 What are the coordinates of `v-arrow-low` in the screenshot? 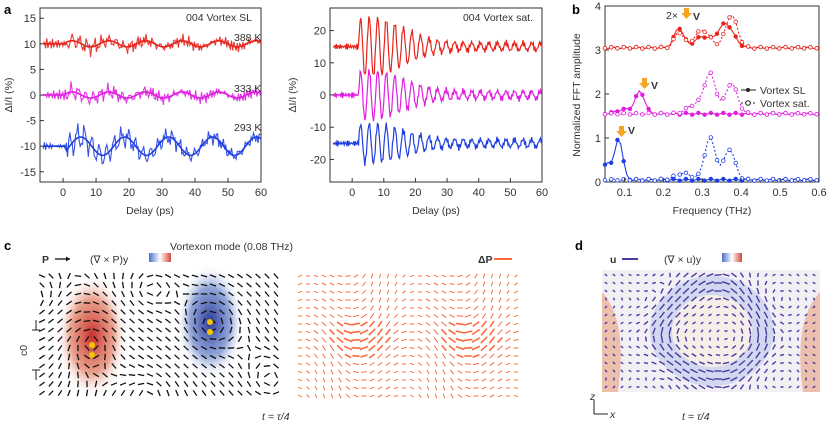 It's located at (621, 131).